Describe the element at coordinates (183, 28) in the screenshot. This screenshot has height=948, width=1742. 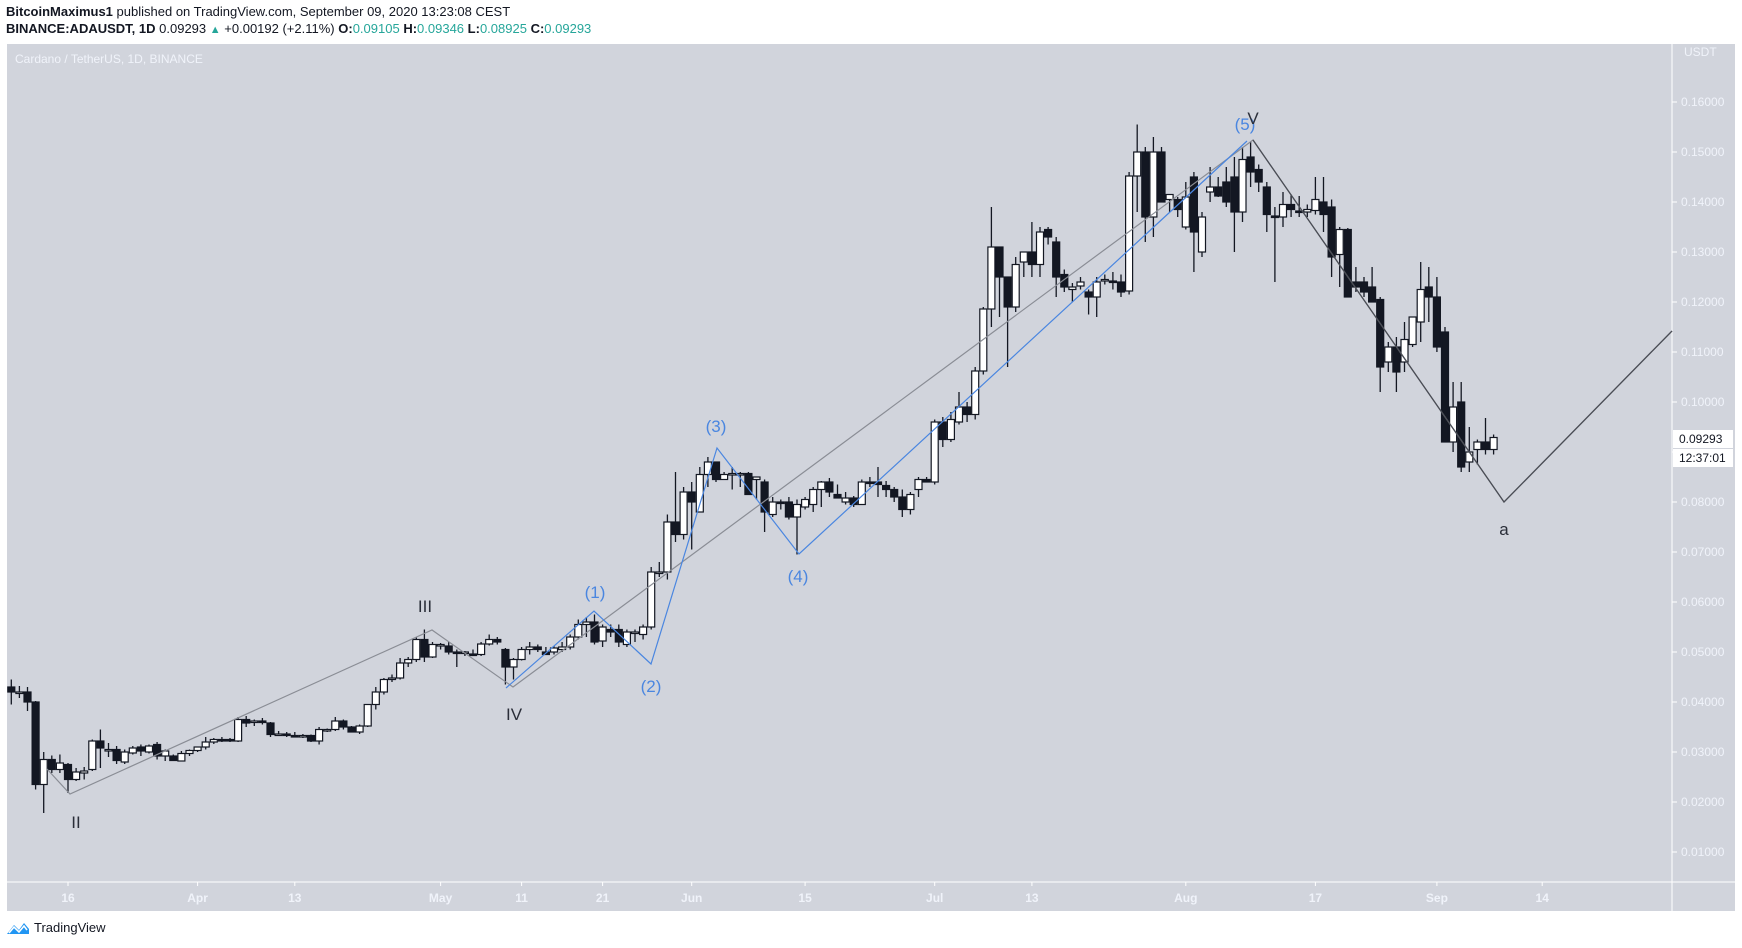
I see `last-price: 0.09293` at that location.